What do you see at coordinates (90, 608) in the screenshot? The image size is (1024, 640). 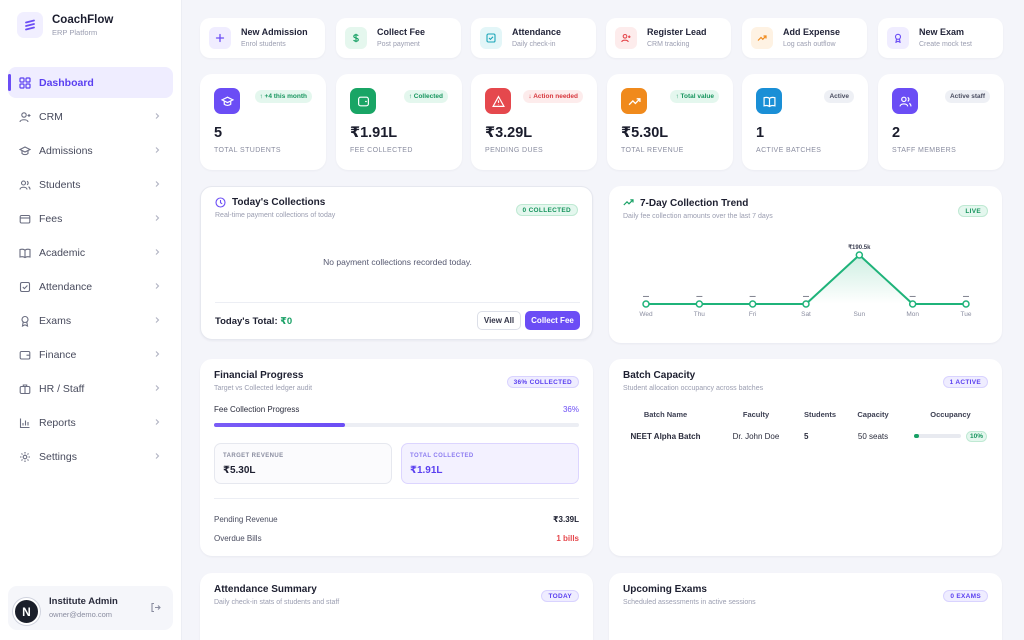 I see `user-card: N Institute Admin owner@demo.com` at bounding box center [90, 608].